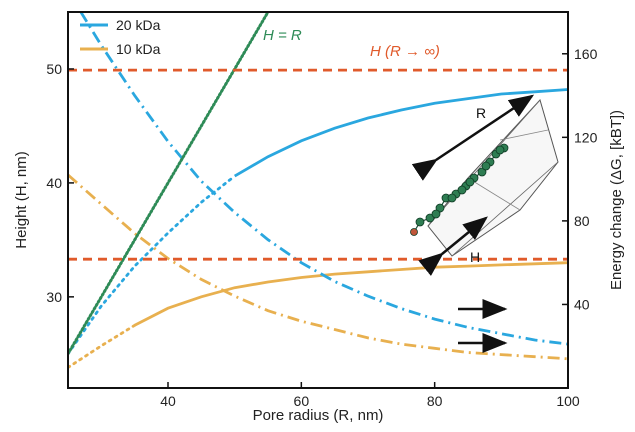 Image resolution: width=635 pixels, height=432 pixels. Describe the element at coordinates (54, 183) in the screenshot. I see `y-left-tick-label: 40` at that location.